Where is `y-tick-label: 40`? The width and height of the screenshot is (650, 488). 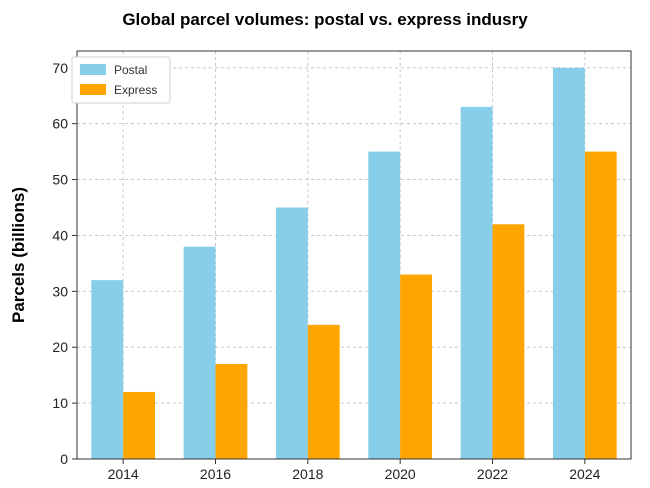
y-tick-label: 40 is located at coordinates (60, 235).